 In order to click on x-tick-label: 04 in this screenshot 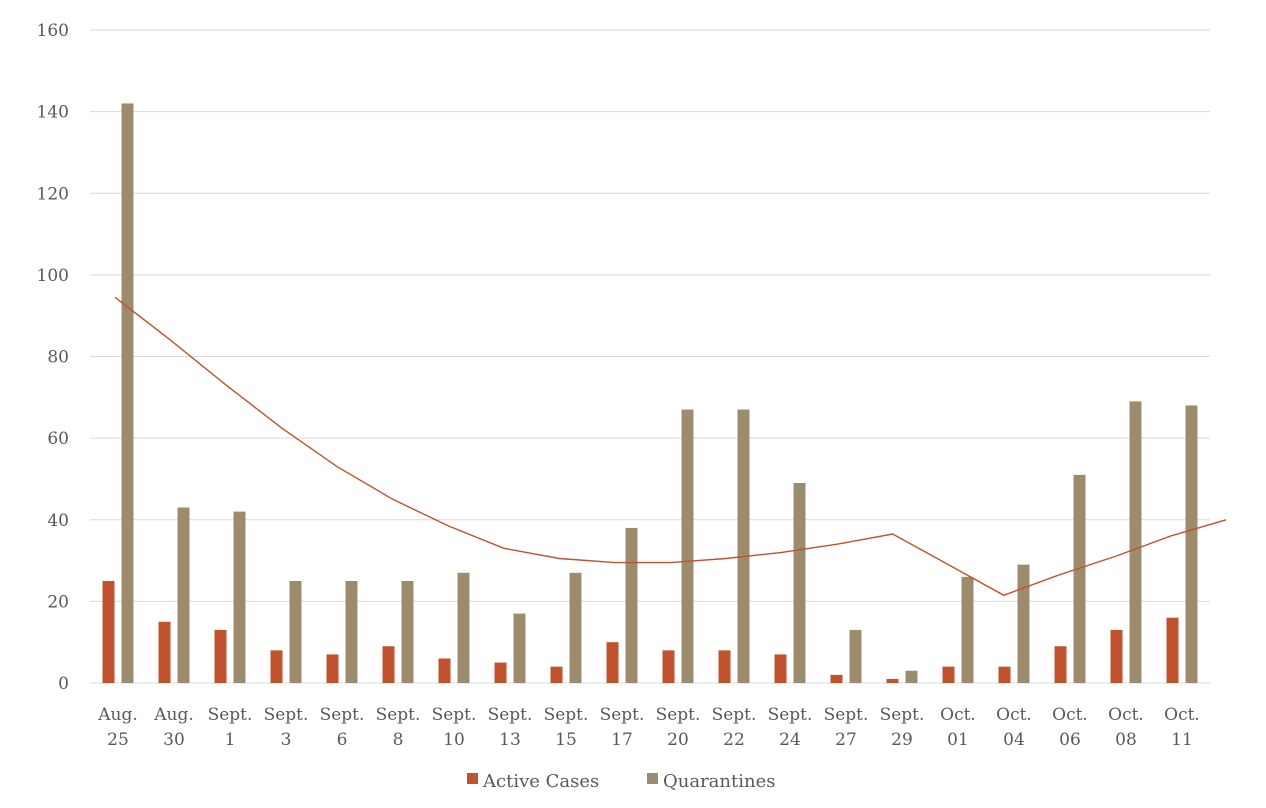, I will do `click(1014, 740)`.